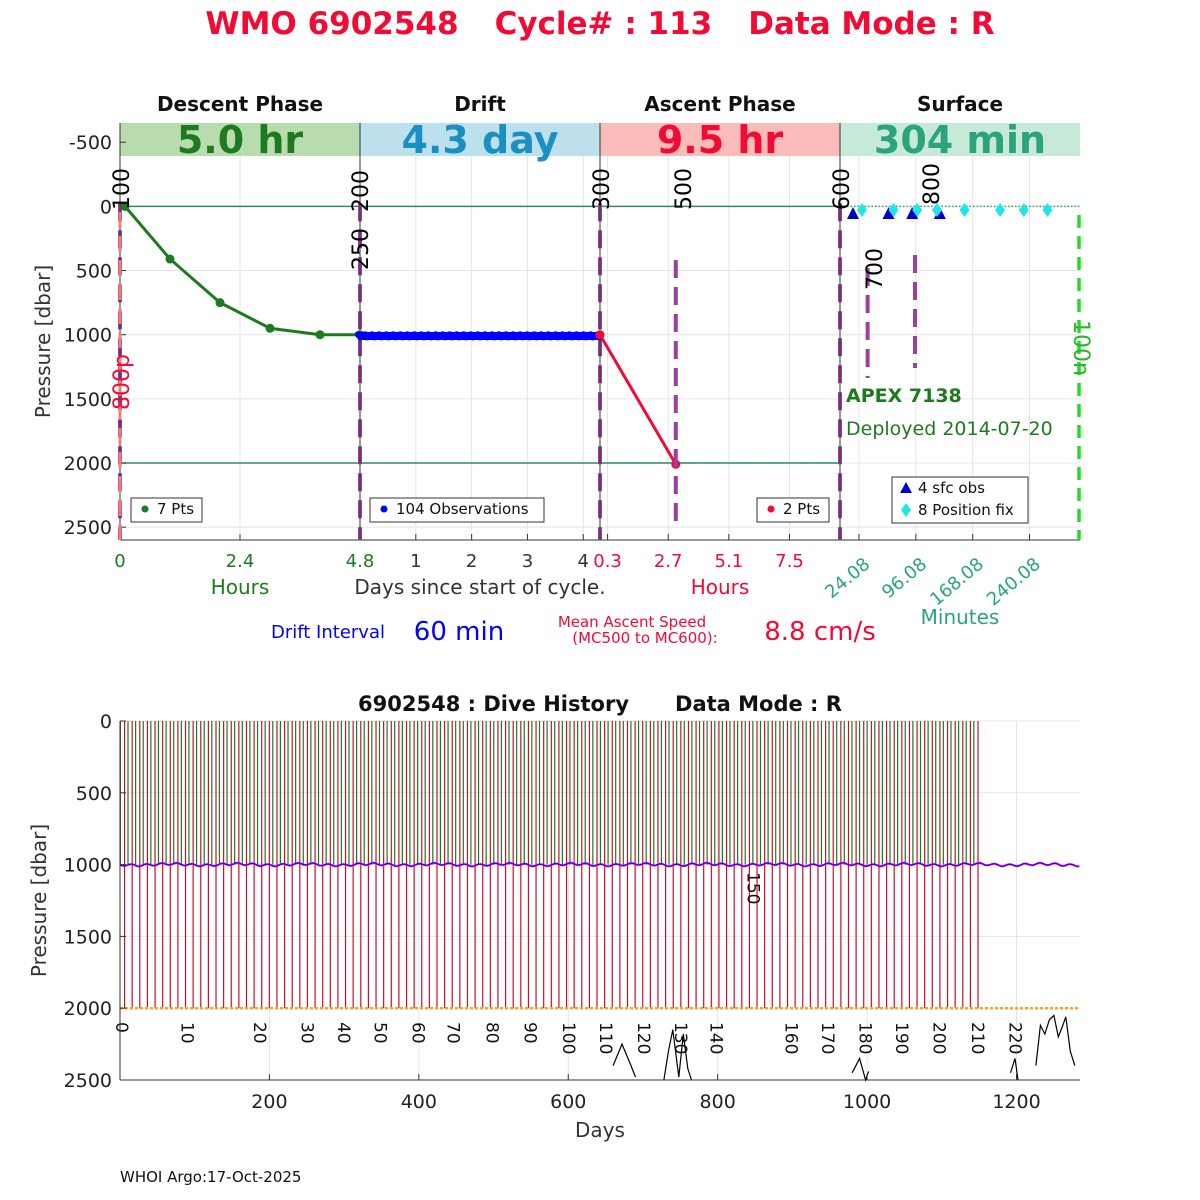 Image resolution: width=1200 pixels, height=1200 pixels. What do you see at coordinates (643, 1038) in the screenshot?
I see `cycle-label: 120` at bounding box center [643, 1038].